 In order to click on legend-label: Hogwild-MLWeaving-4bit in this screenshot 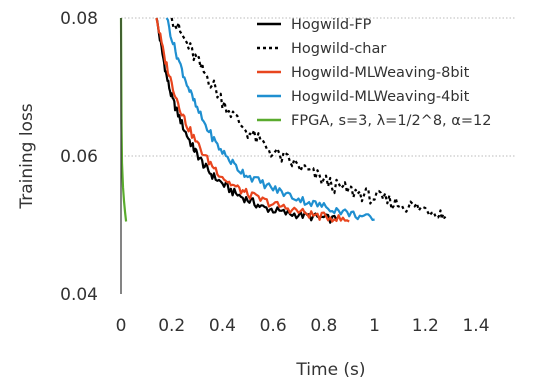, I will do `click(380, 97)`.